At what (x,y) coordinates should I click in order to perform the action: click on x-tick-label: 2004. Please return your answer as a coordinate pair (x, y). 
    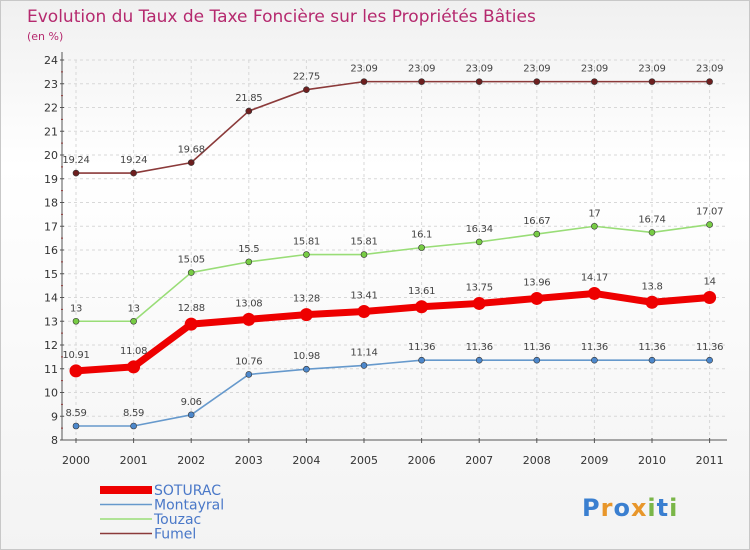
    Looking at the image, I should click on (306, 460).